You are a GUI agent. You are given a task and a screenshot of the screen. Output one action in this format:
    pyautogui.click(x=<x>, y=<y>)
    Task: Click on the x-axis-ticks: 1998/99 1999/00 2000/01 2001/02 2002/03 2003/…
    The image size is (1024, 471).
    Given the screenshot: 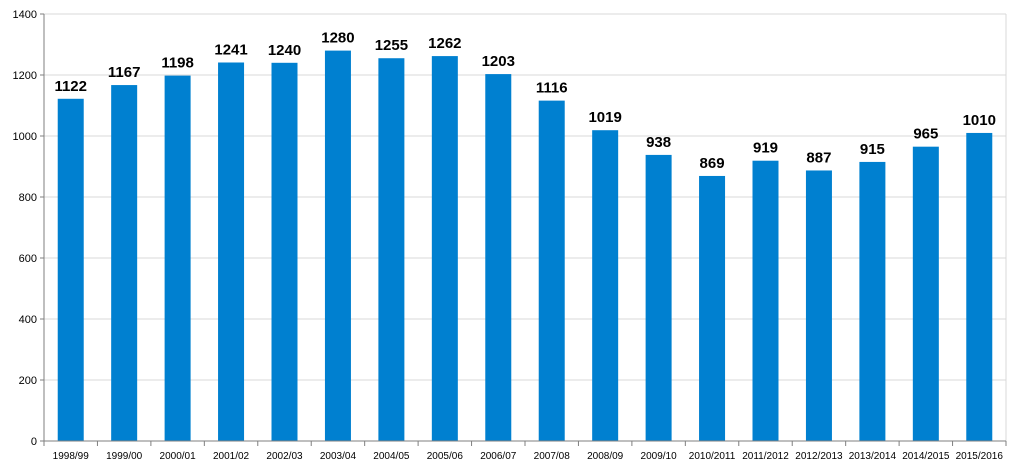 What is the action you would take?
    pyautogui.click(x=525, y=451)
    